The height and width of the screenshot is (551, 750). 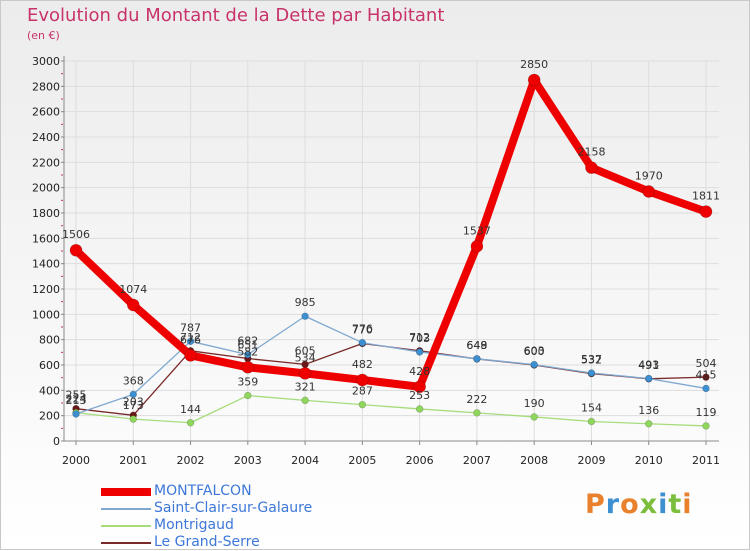 I want to click on y-tick-label: 1600, so click(x=46, y=238).